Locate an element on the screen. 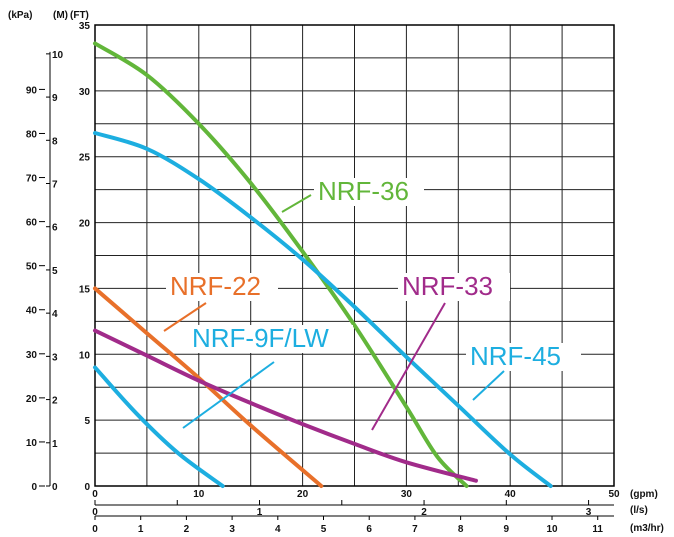 Image resolution: width=674 pixels, height=537 pixels. tick-label-kpa: 30 is located at coordinates (32, 355).